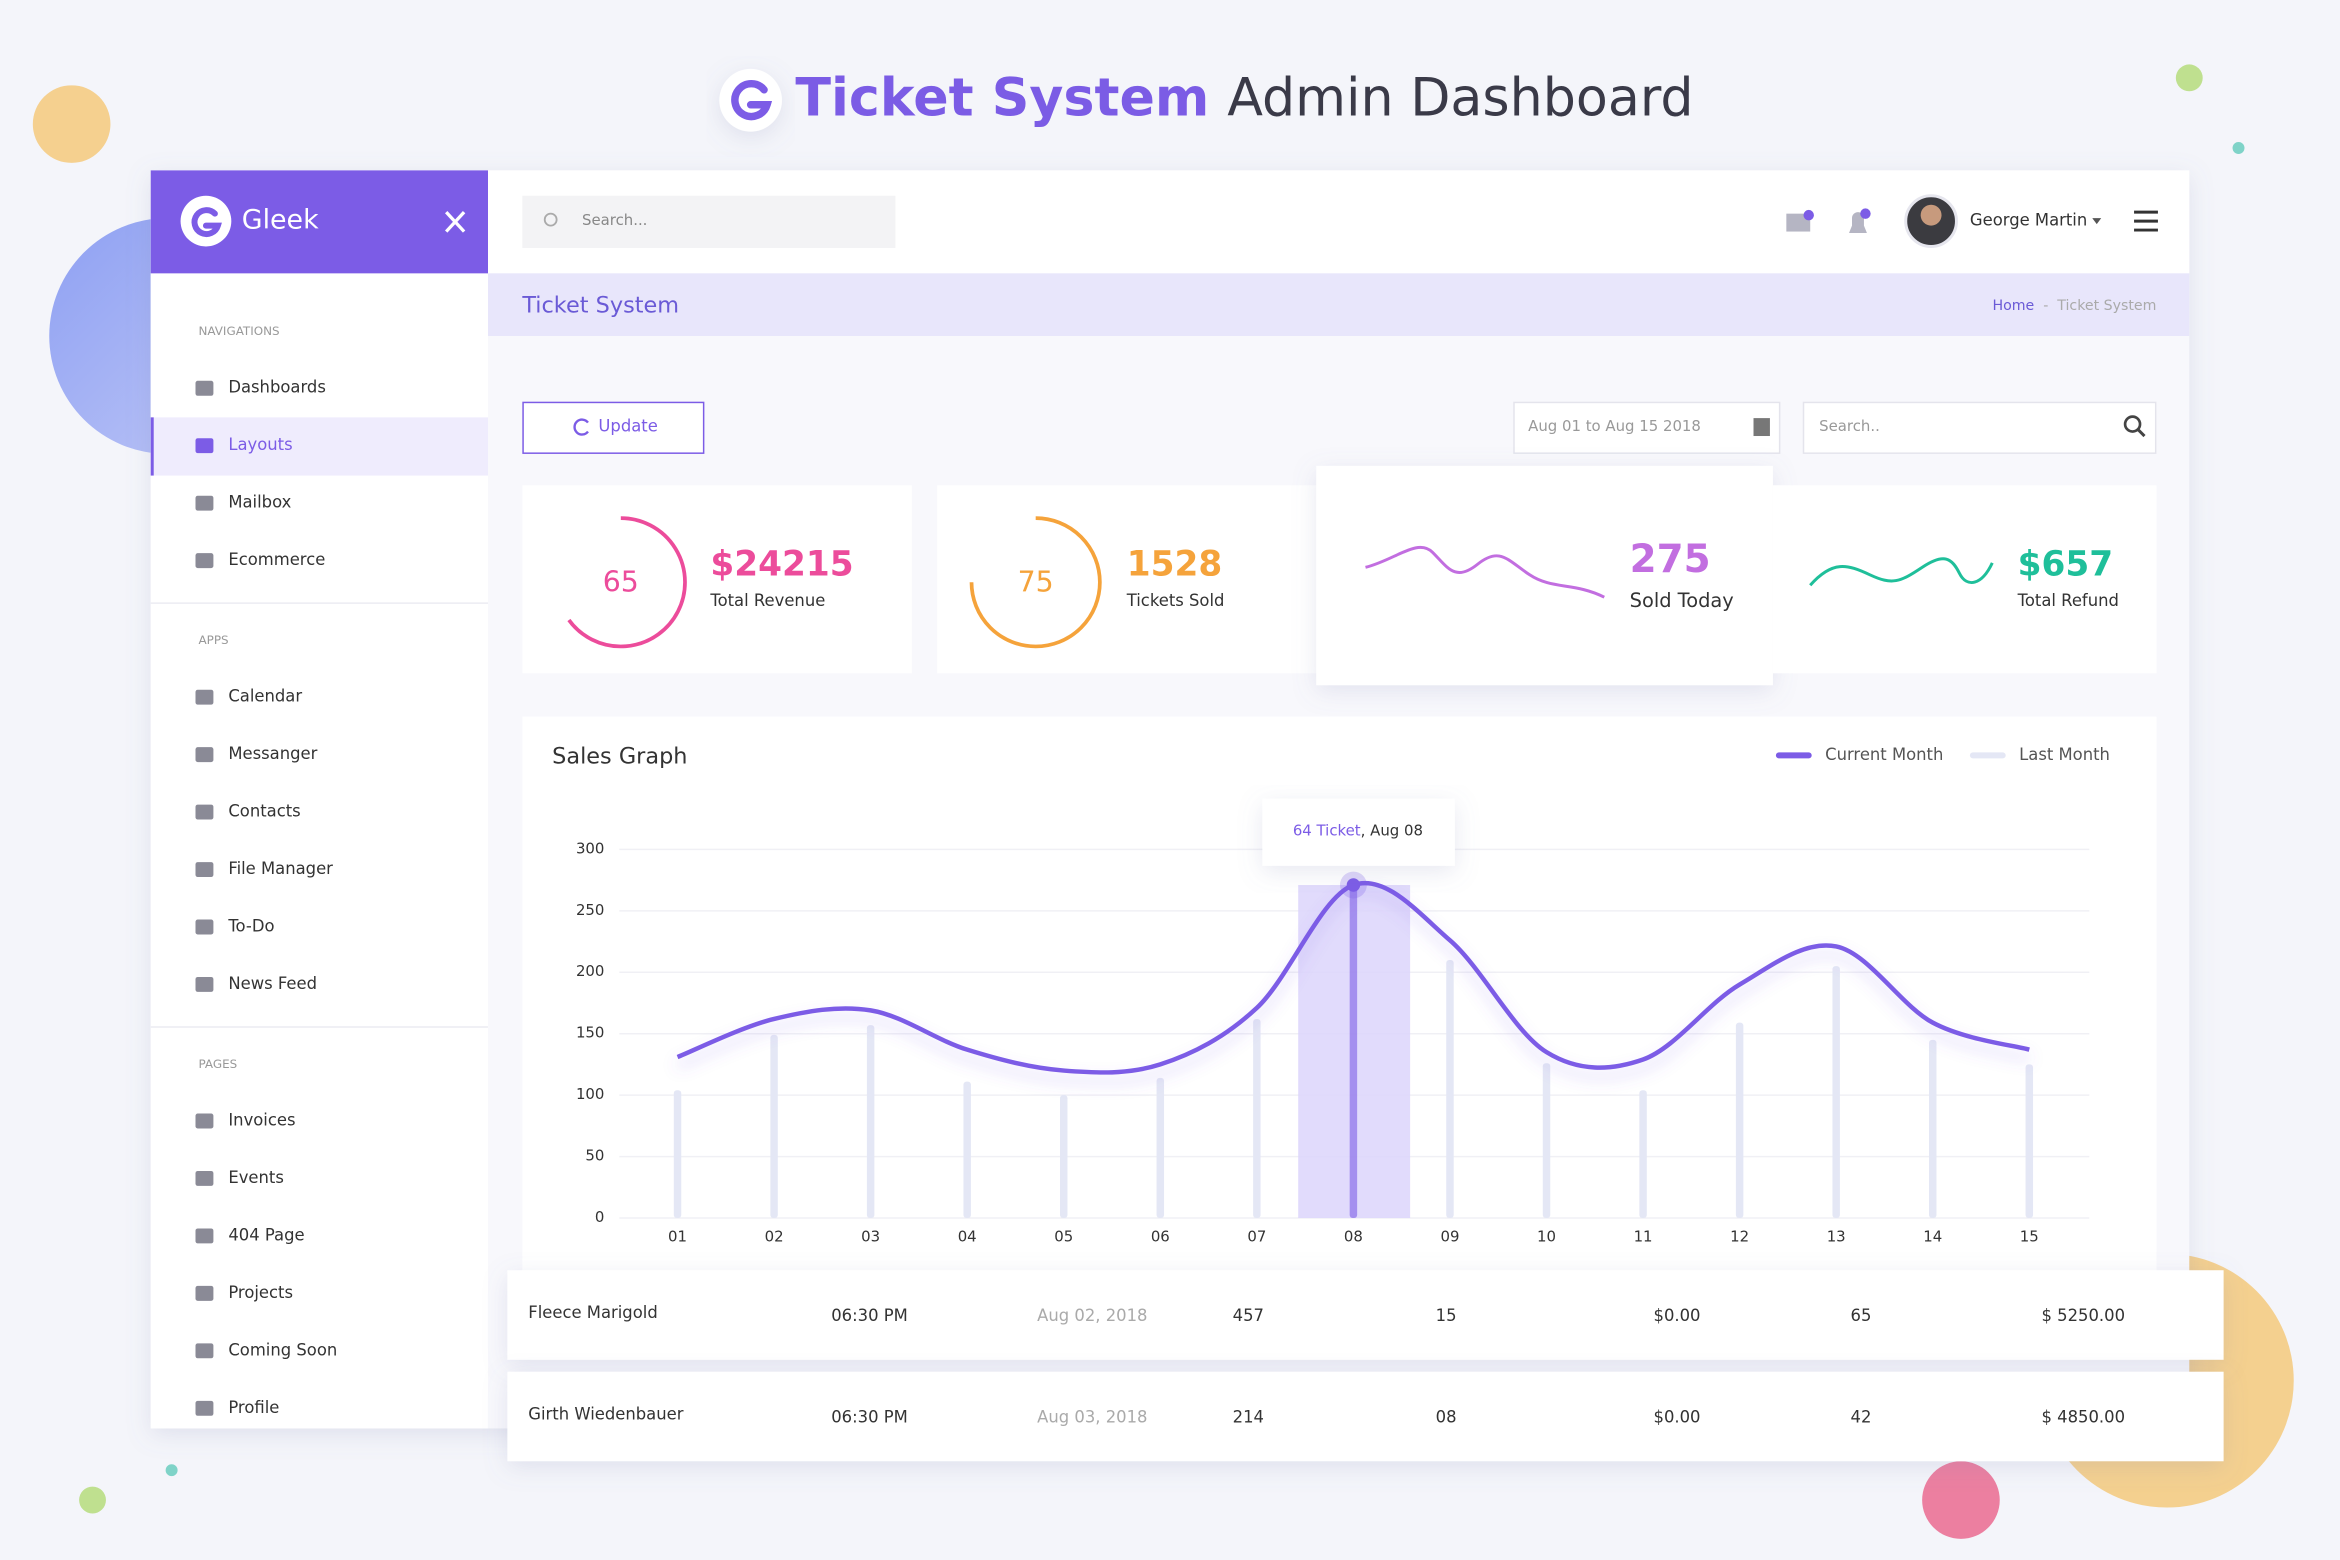 The image size is (2340, 1560). What do you see at coordinates (319, 799) in the screenshot?
I see `sidebar` at bounding box center [319, 799].